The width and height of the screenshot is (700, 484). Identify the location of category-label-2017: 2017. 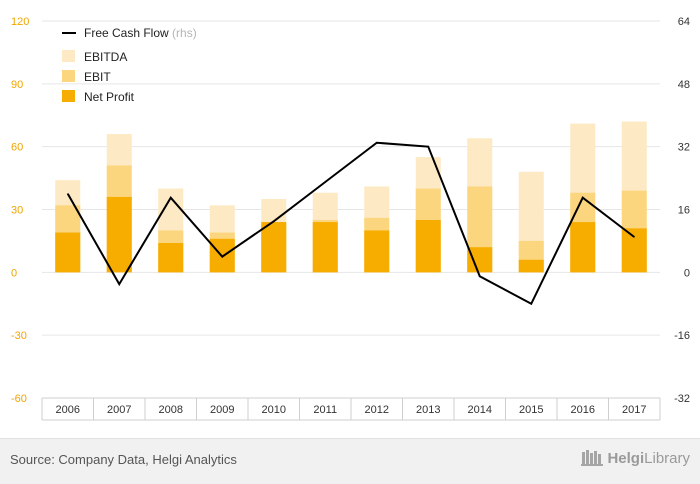
(634, 410).